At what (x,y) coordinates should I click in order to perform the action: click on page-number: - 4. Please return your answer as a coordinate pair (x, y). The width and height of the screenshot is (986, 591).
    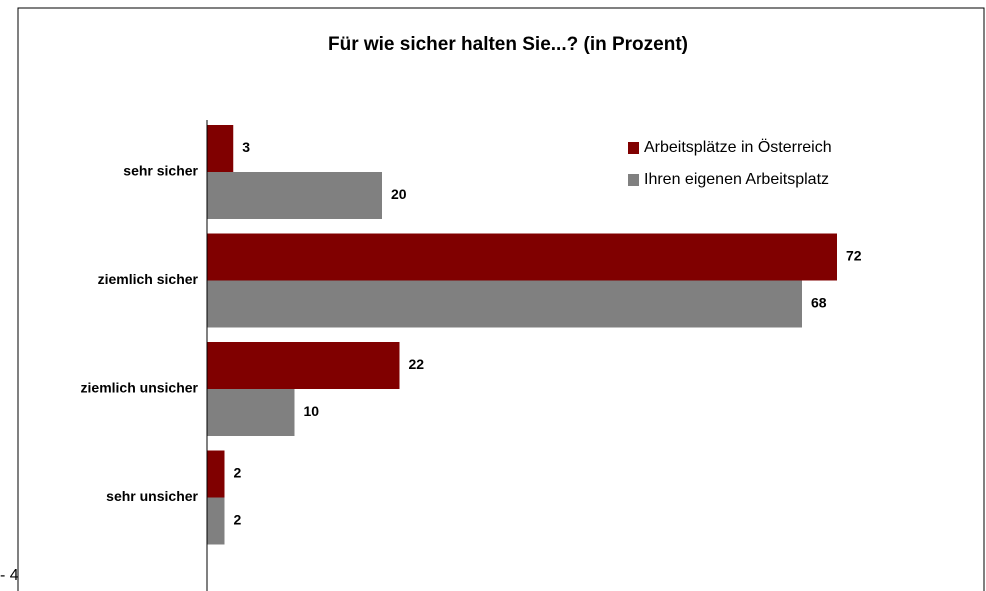
    Looking at the image, I should click on (9, 575).